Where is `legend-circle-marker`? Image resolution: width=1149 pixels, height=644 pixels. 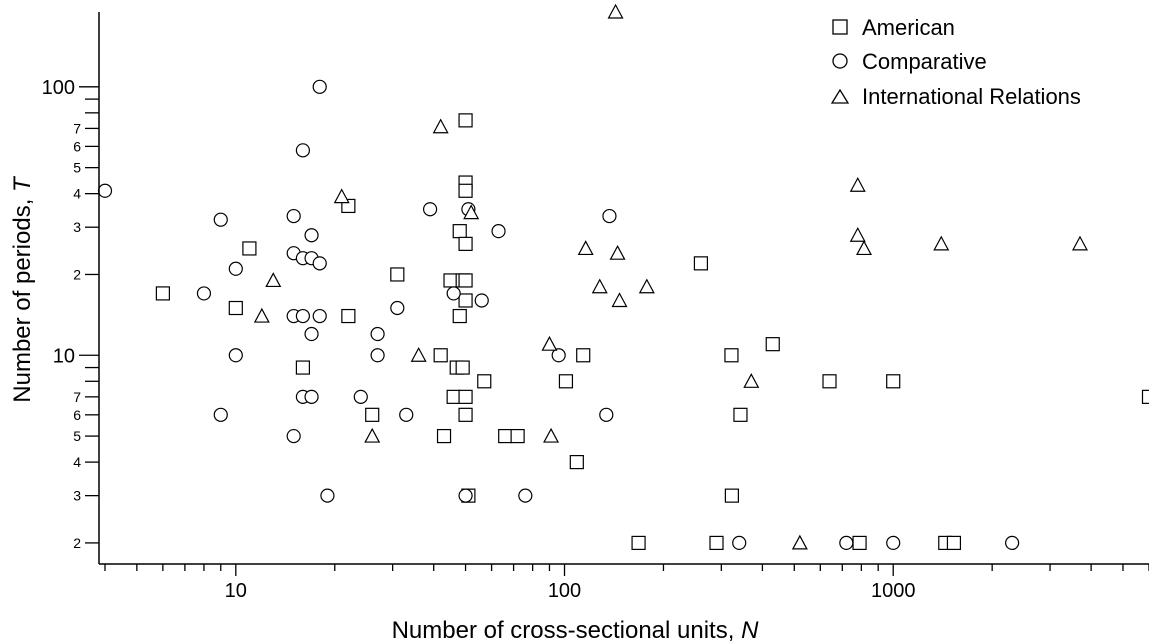 legend-circle-marker is located at coordinates (840, 61).